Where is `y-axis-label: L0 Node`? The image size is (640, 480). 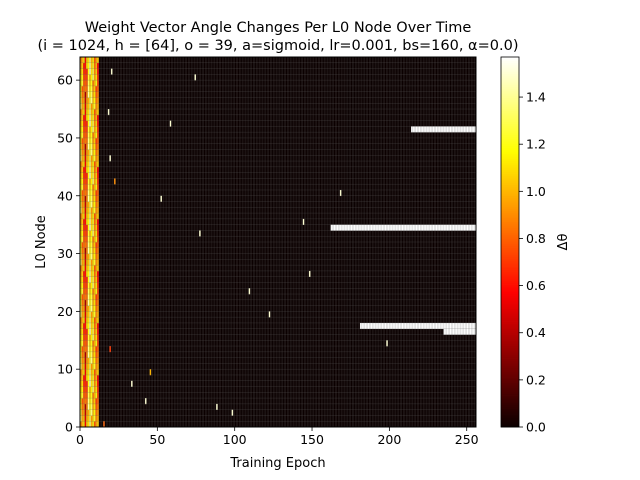 y-axis-label: L0 Node is located at coordinates (41, 242).